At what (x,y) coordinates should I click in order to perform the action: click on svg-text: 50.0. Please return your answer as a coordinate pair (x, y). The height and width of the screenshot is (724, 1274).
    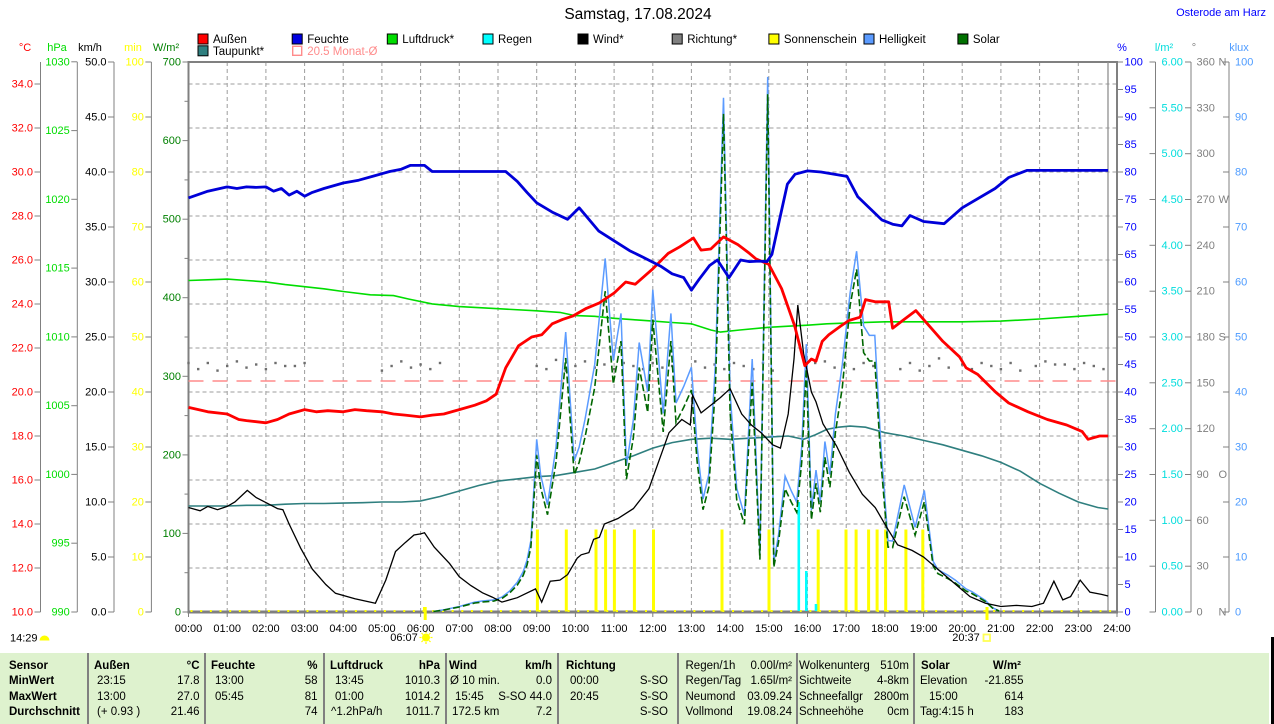
    Looking at the image, I should click on (95, 63).